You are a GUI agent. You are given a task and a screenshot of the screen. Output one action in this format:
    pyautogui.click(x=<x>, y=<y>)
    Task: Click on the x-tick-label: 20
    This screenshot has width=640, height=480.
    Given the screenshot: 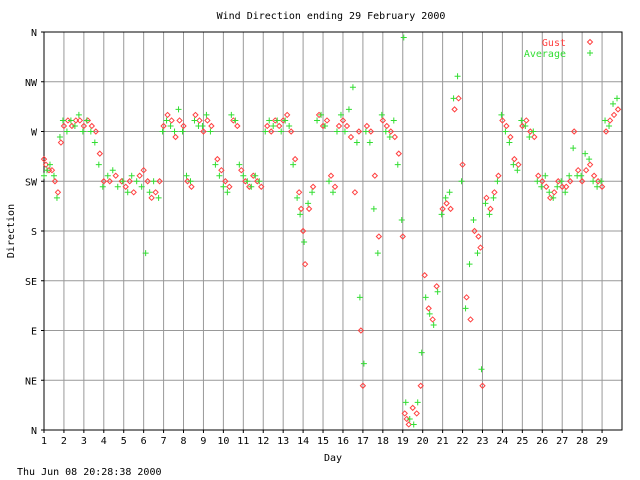 What is the action you would take?
    pyautogui.click(x=423, y=441)
    